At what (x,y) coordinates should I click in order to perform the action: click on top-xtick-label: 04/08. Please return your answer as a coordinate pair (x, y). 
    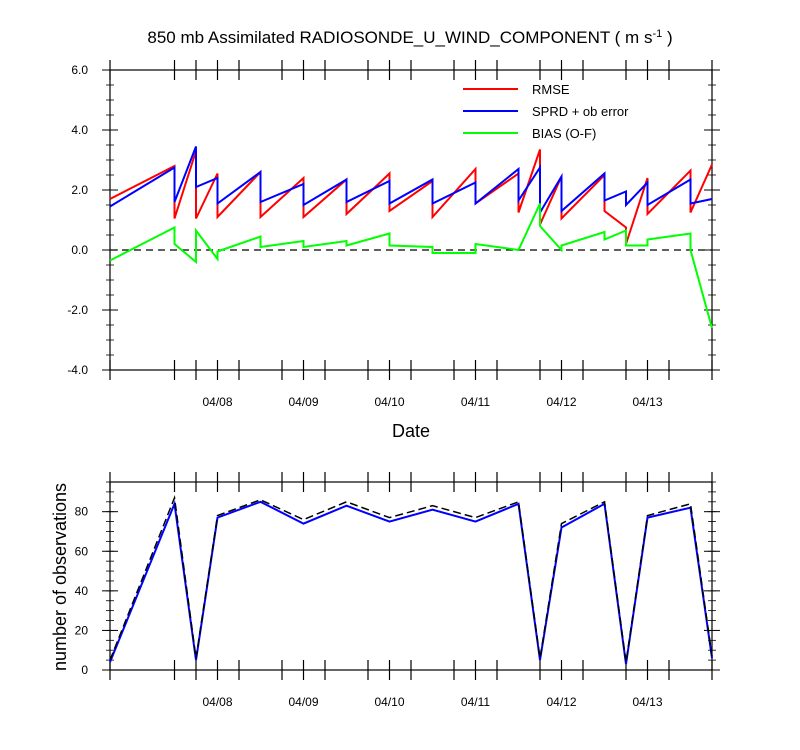
    Looking at the image, I should click on (217, 402).